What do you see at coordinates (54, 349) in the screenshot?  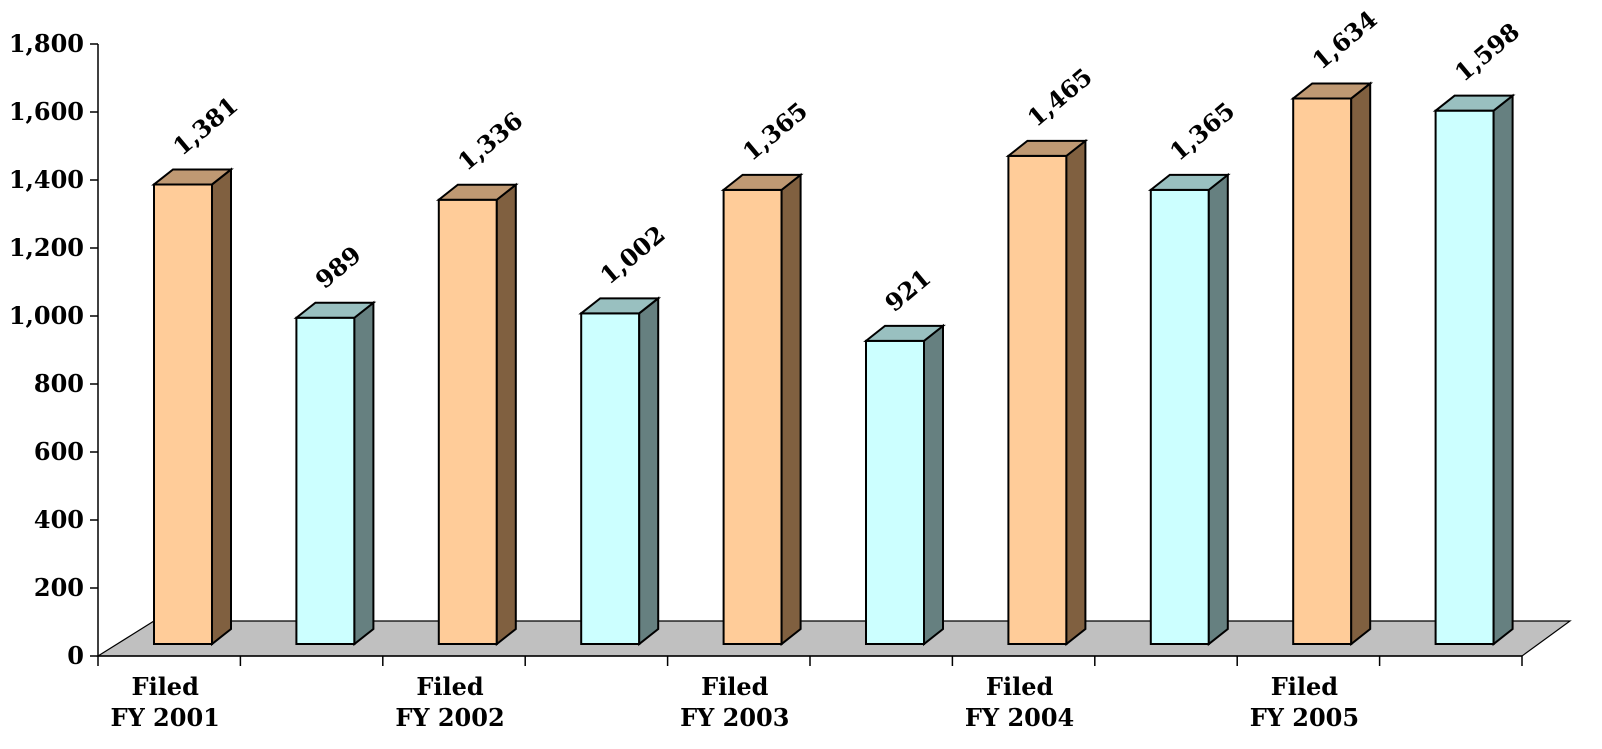 I see `y-axis: 0 200 400 600 800 1,000 1,200 1,400 1,600 1,800` at bounding box center [54, 349].